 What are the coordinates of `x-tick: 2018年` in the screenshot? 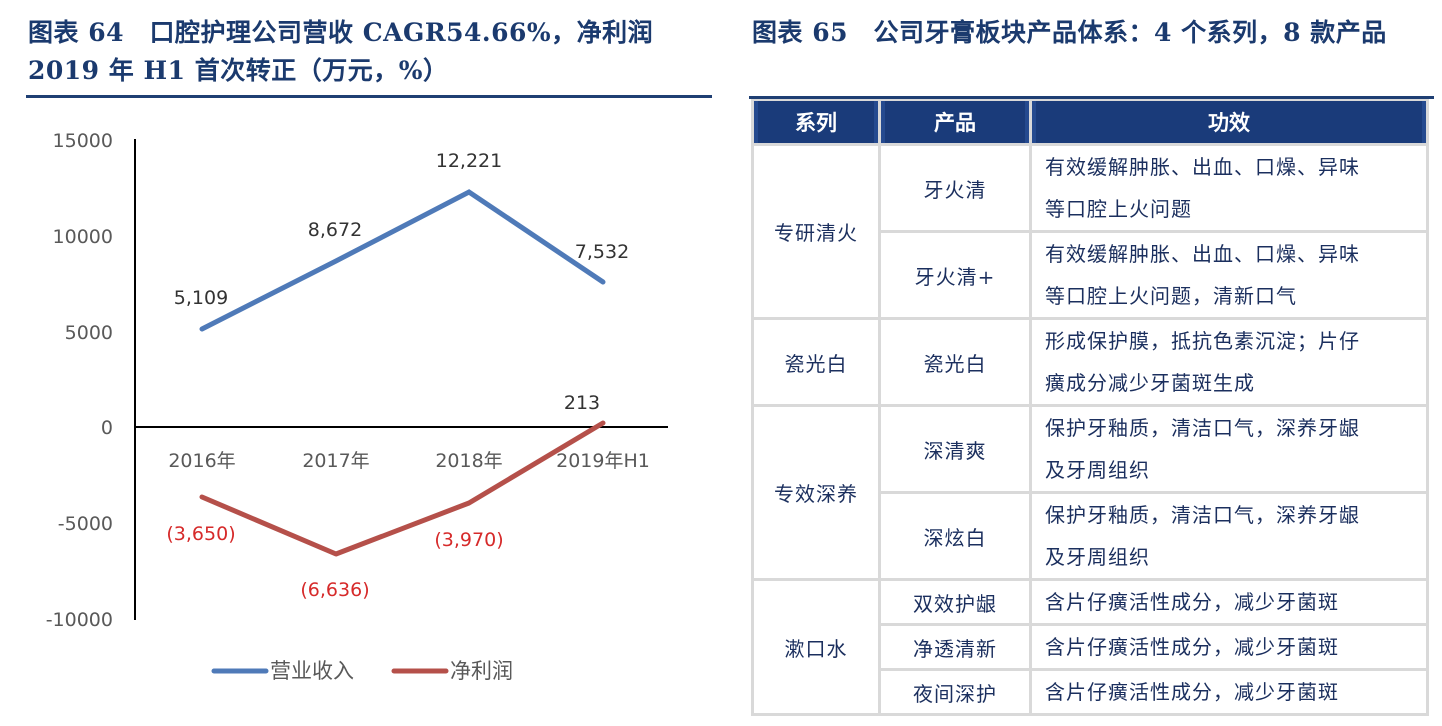 It's located at (468, 461).